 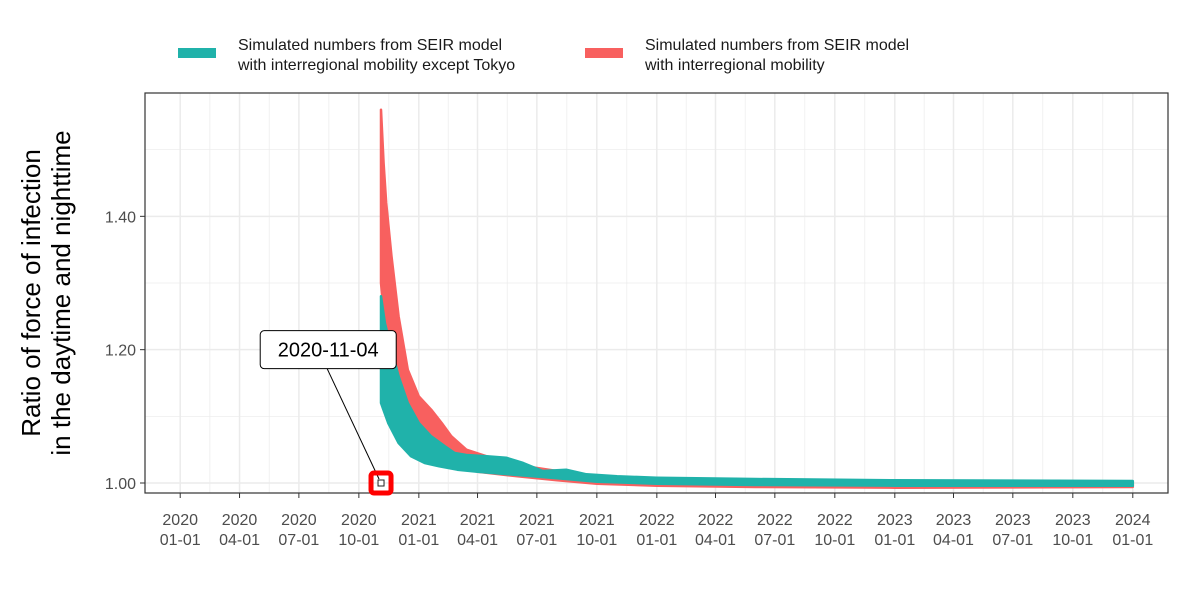 I want to click on annotation-label: 2020-11-04, so click(x=328, y=351).